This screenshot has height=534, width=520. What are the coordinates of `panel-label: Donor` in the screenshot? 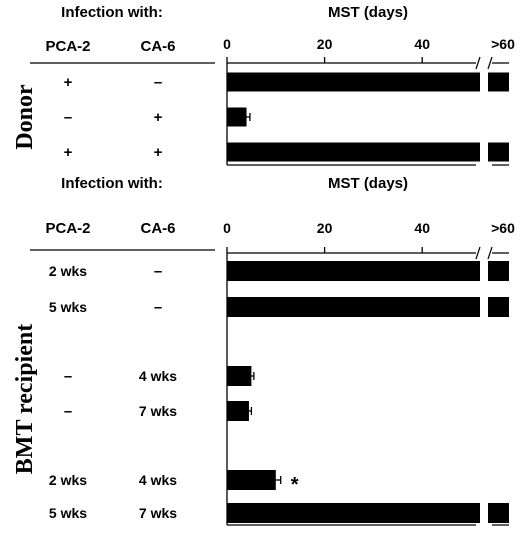 It's located at (25, 117).